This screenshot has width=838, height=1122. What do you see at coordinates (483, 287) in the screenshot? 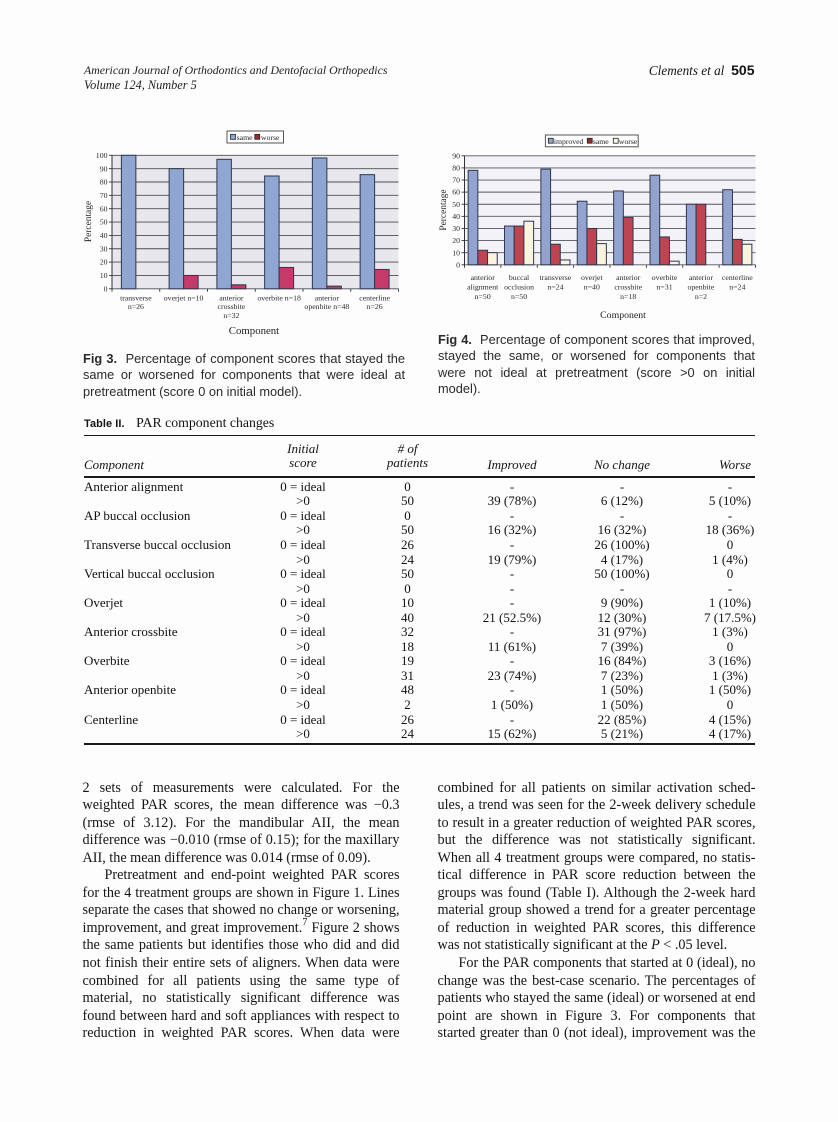
I see `svg-text: alignment` at bounding box center [483, 287].